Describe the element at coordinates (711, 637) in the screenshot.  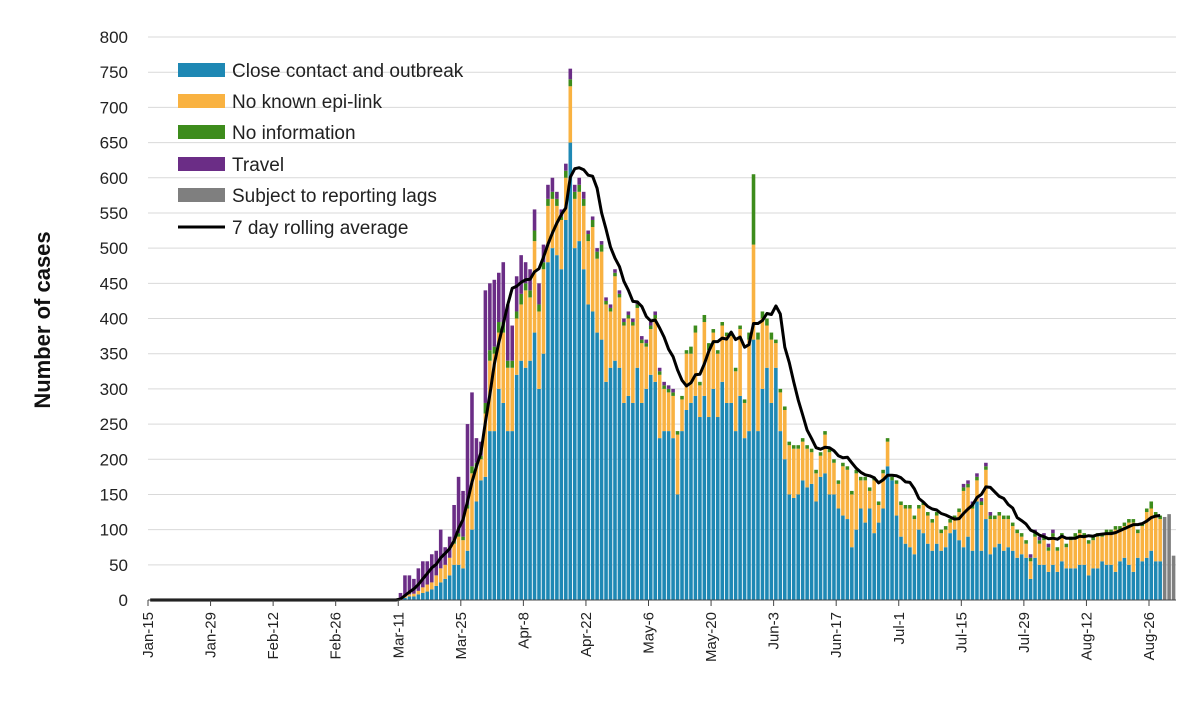
I see `x-tick-label: May-20` at that location.